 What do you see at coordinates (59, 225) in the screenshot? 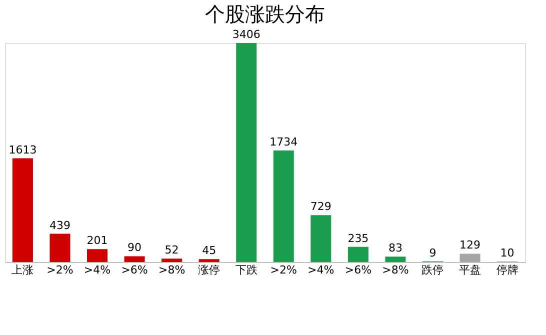
I see `data-label: 439` at bounding box center [59, 225].